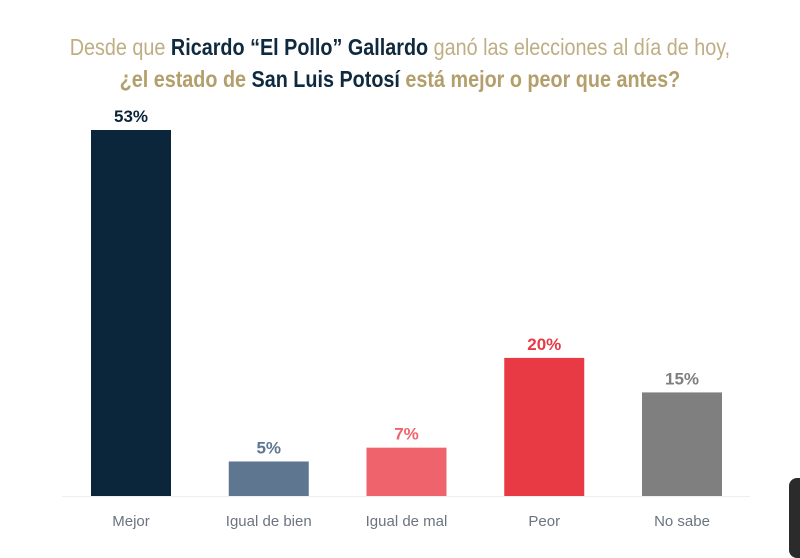 The height and width of the screenshot is (558, 800). What do you see at coordinates (544, 521) in the screenshot?
I see `category-label: Peor` at bounding box center [544, 521].